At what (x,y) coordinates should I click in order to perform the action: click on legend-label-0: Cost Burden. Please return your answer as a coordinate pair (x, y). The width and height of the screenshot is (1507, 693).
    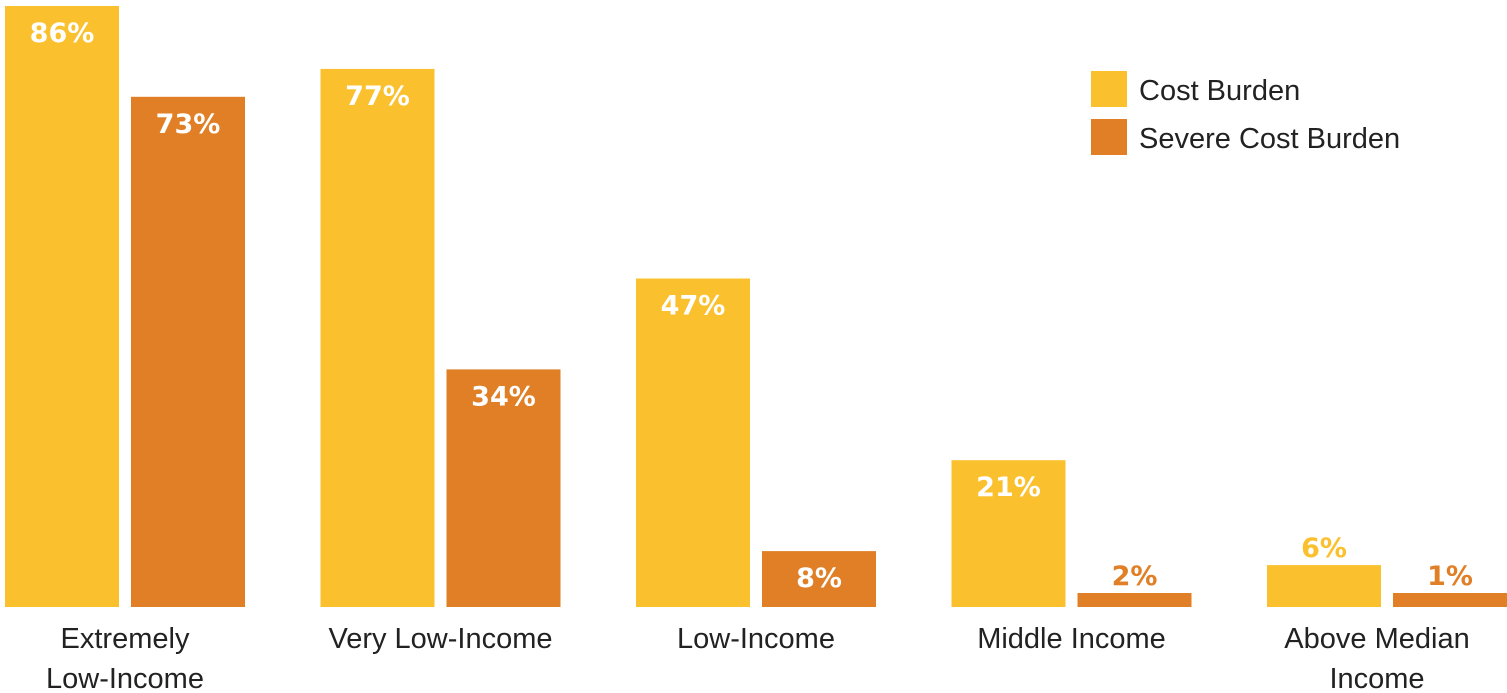
    Looking at the image, I should click on (1219, 91).